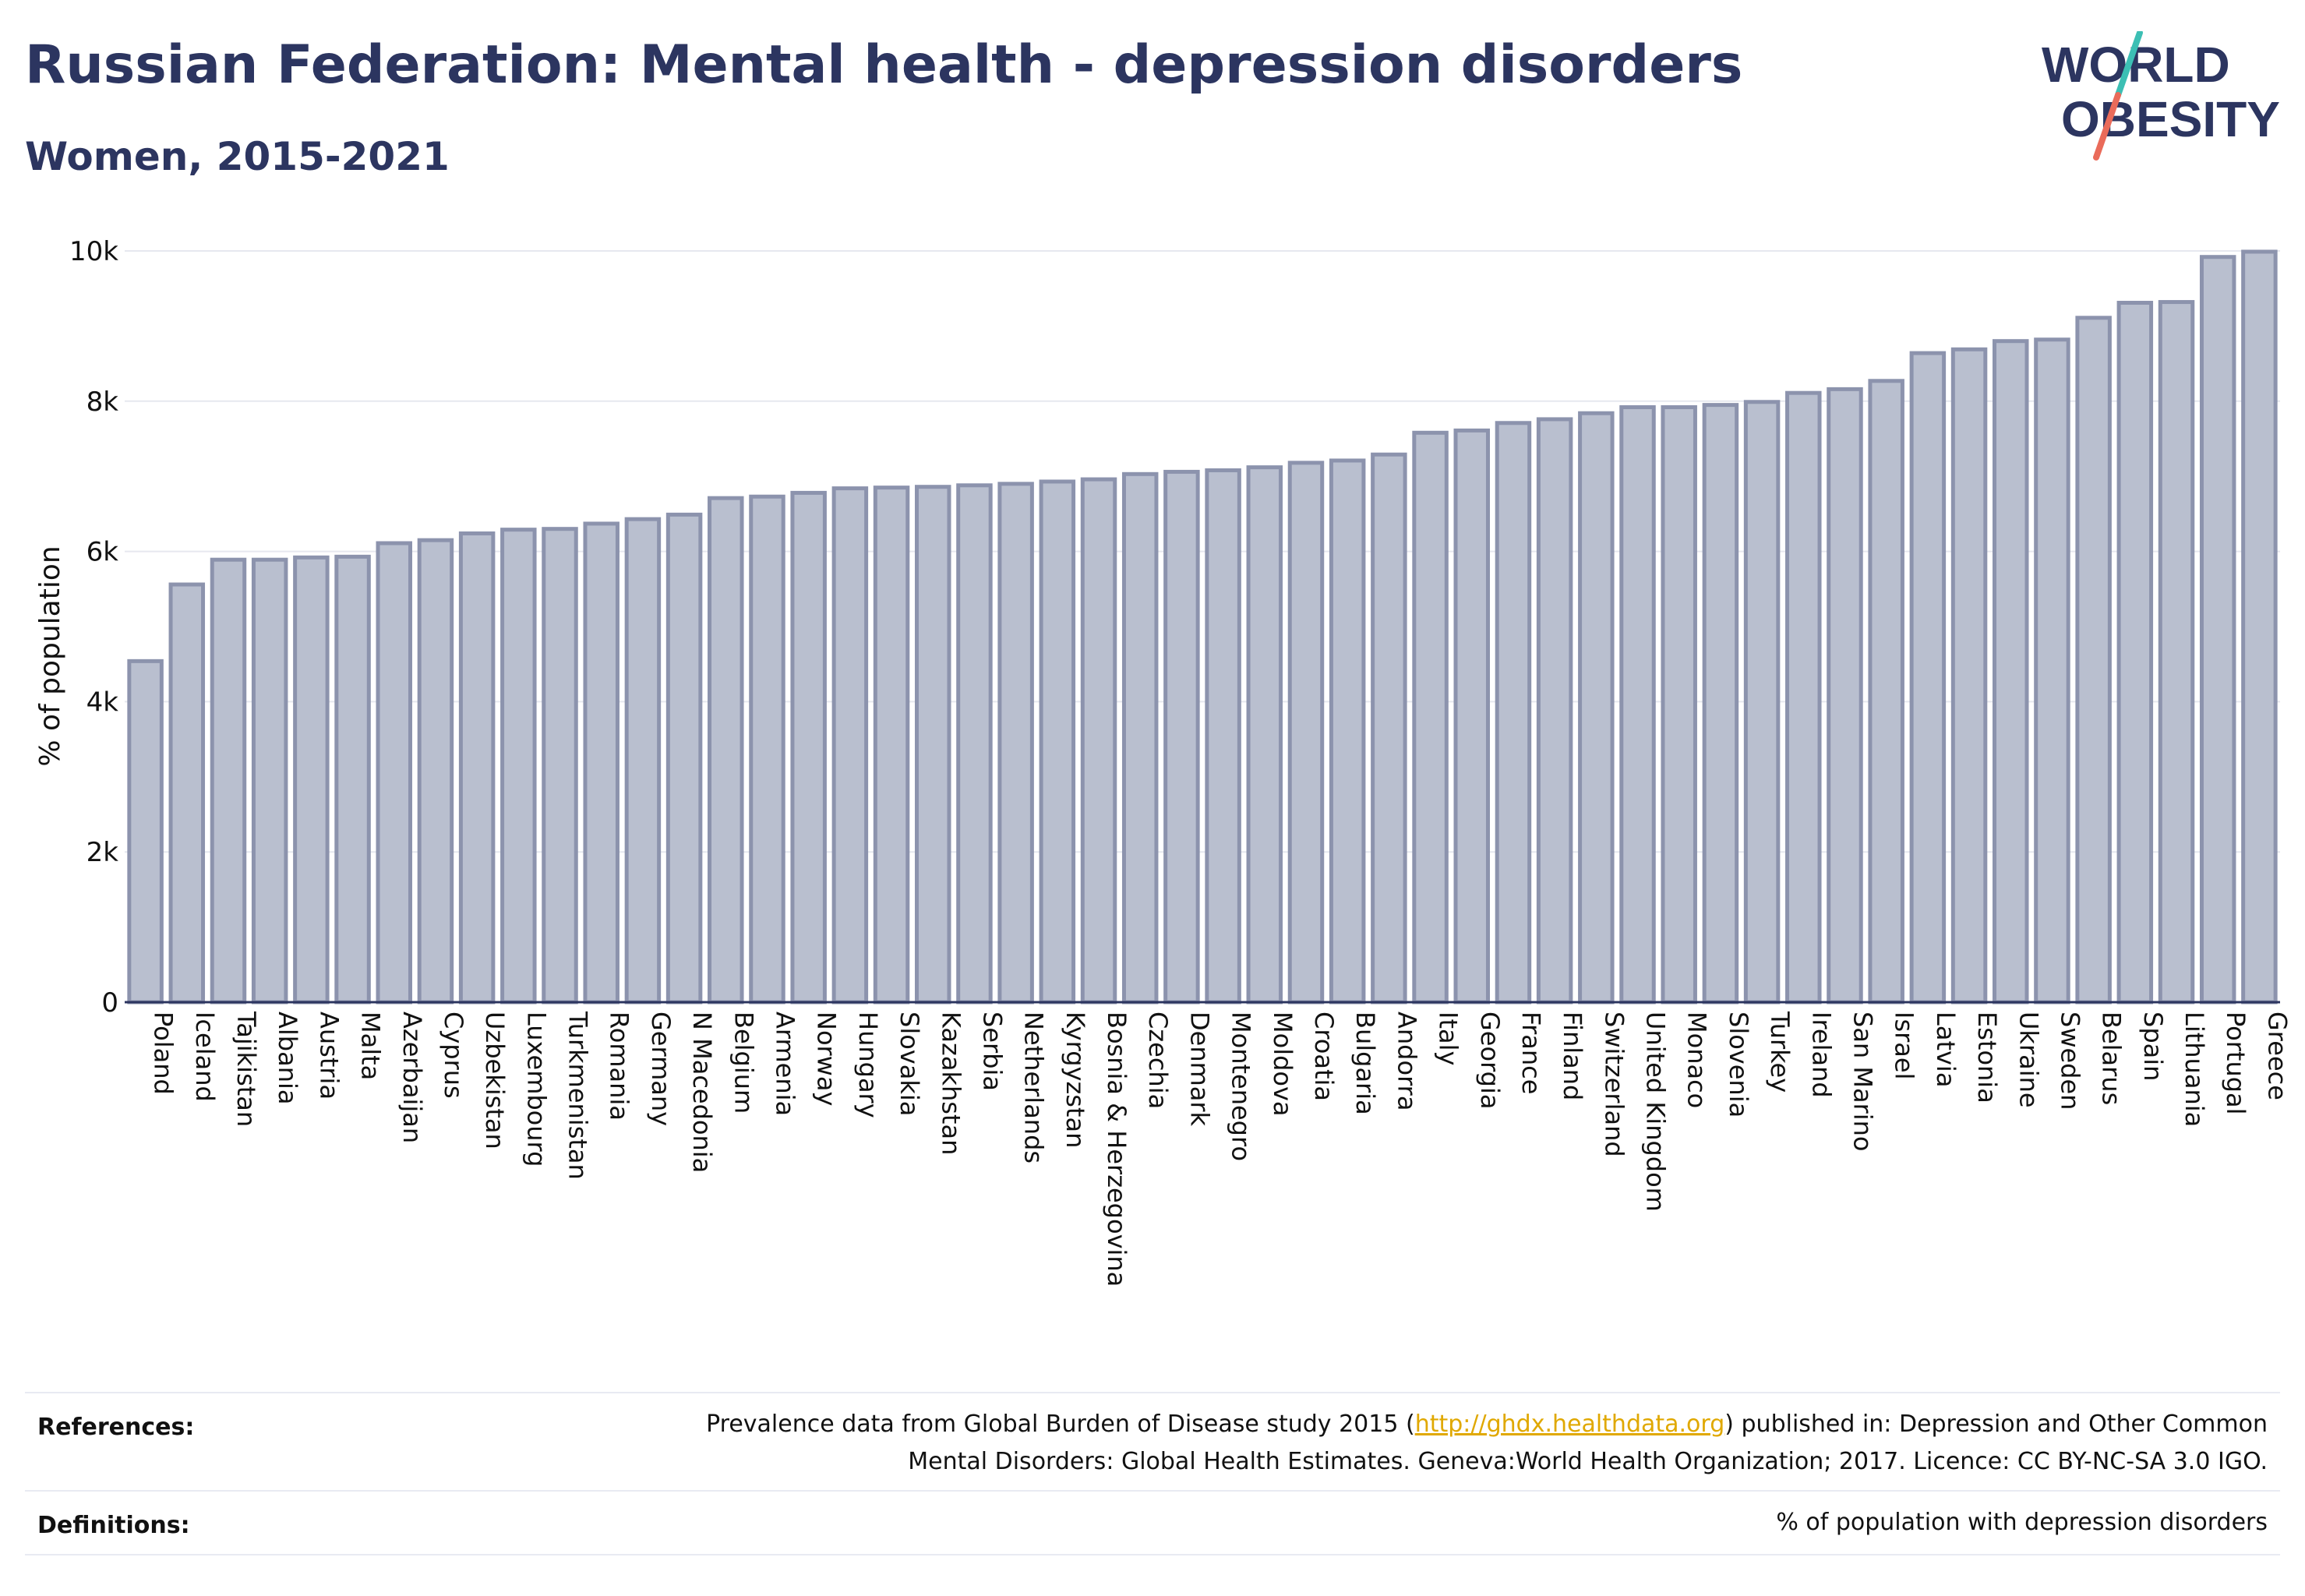 The height and width of the screenshot is (1596, 2305). I want to click on x-tick-label: Georgia, so click(1490, 1060).